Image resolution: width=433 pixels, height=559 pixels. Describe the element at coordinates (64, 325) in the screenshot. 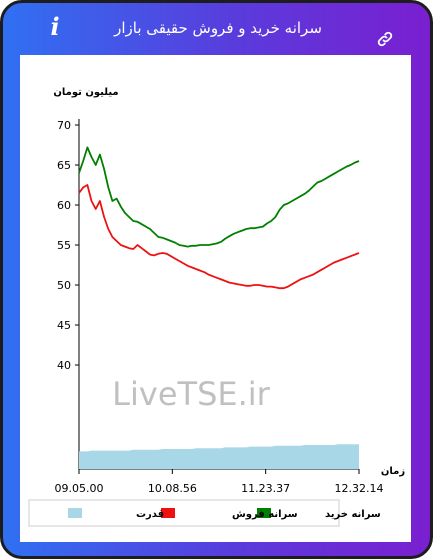

I see `y-tick-label: 45` at that location.